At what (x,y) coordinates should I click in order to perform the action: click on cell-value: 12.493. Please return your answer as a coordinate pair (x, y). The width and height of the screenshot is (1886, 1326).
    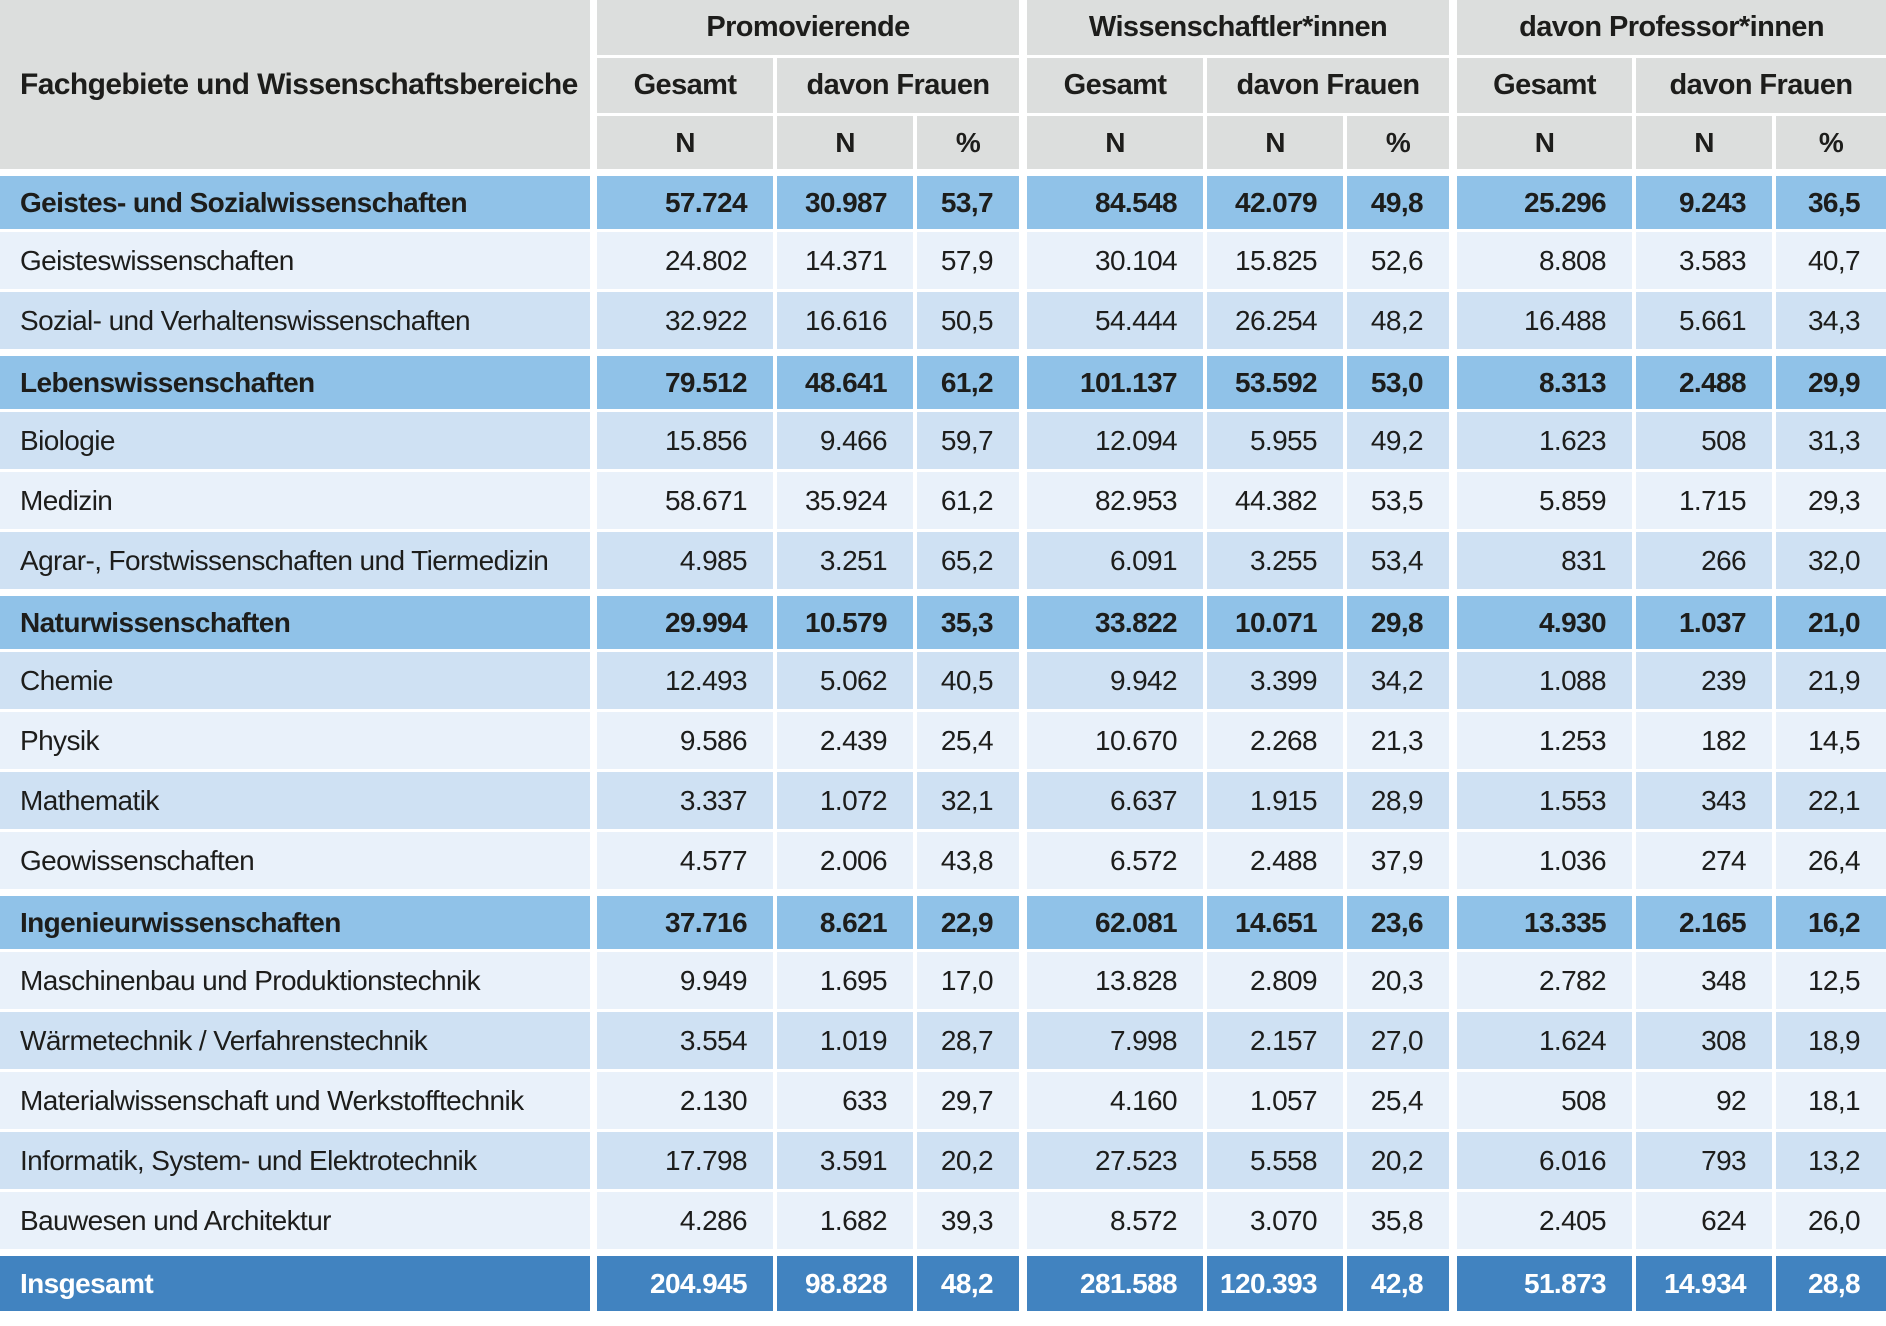
    Looking at the image, I should click on (687, 682).